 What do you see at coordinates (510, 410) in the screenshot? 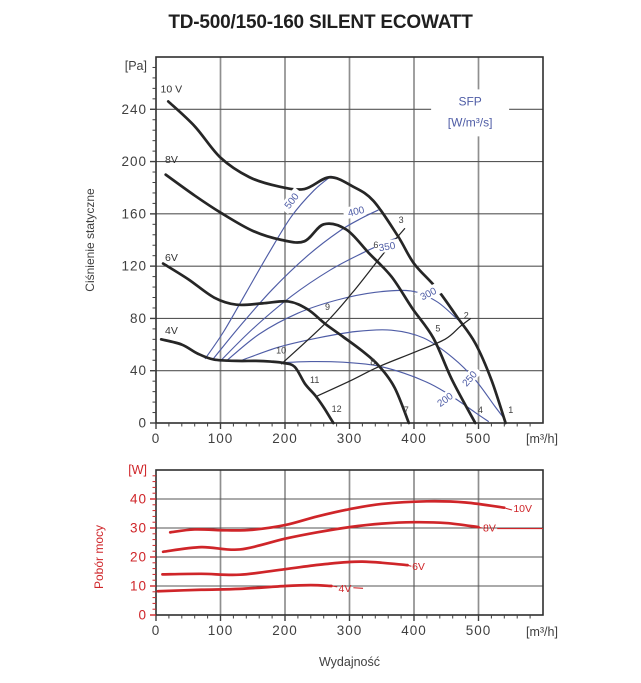
I see `point-label-1: 1` at bounding box center [510, 410].